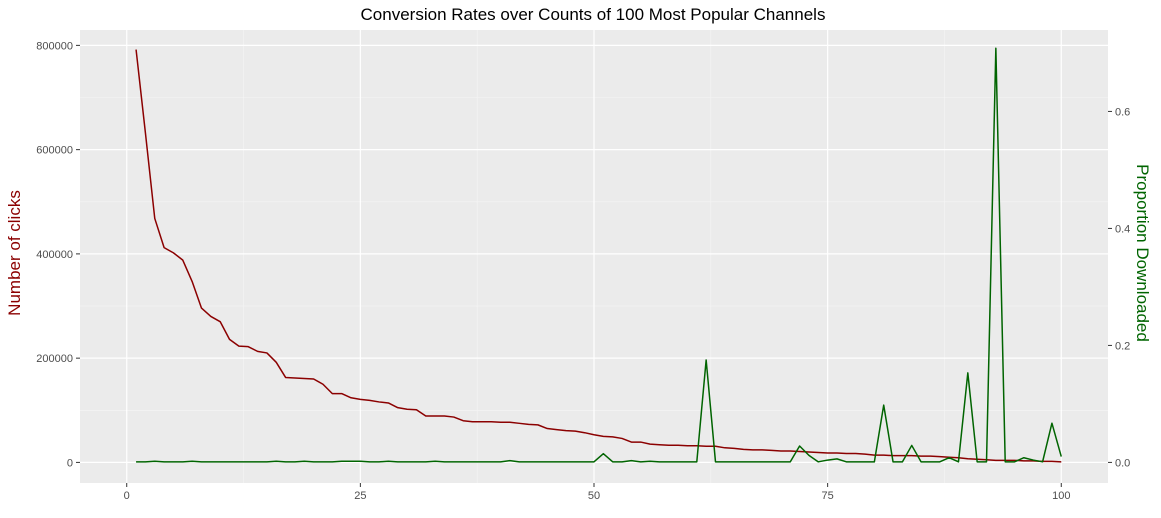 The image size is (1161, 518). I want to click on x-tick-label: 50, so click(594, 496).